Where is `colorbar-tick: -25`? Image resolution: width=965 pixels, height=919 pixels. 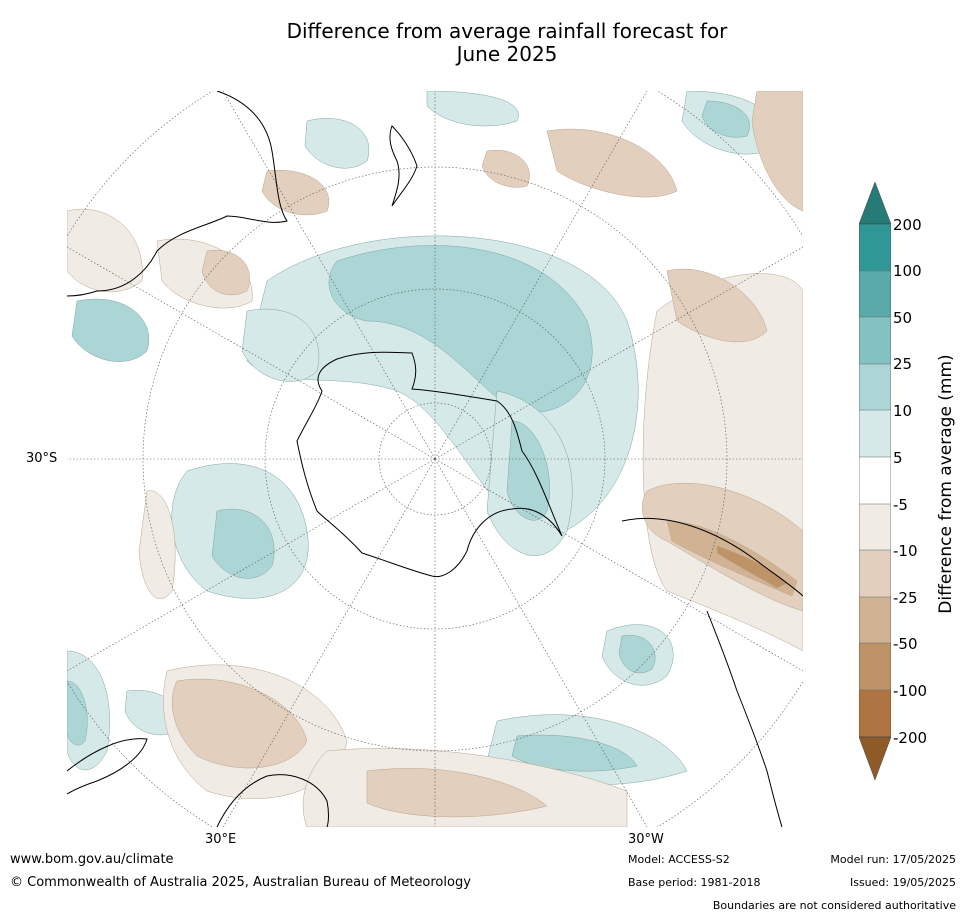 colorbar-tick: -25 is located at coordinates (905, 598).